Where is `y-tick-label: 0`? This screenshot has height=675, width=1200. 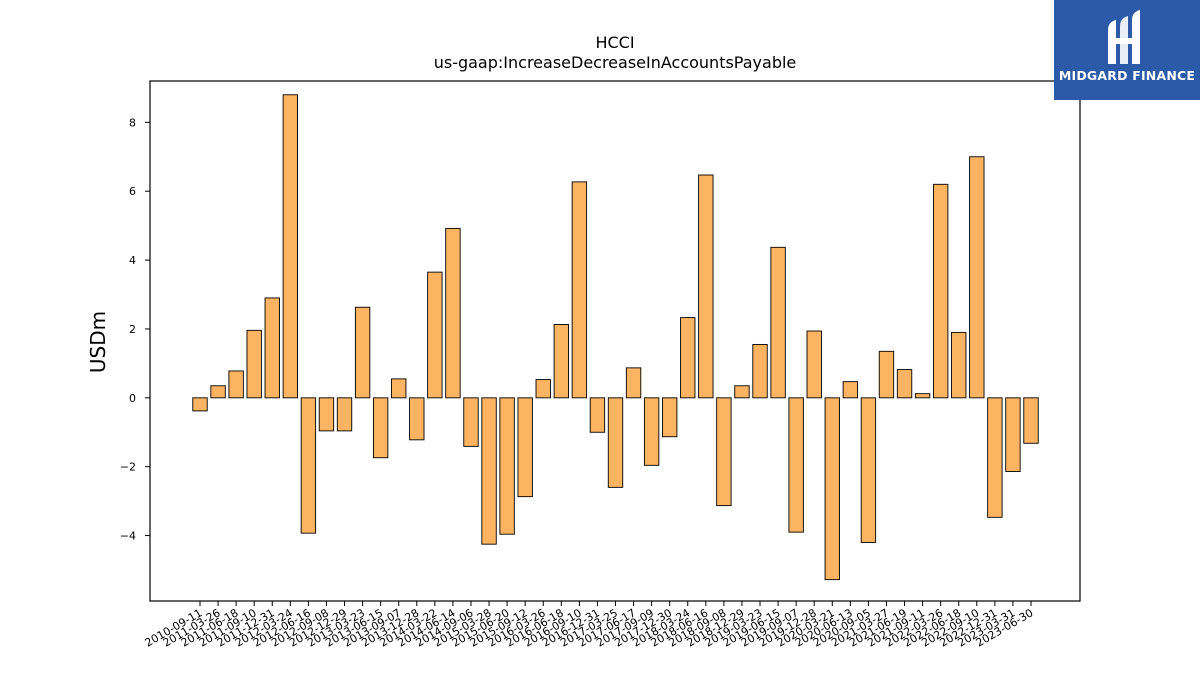 y-tick-label: 0 is located at coordinates (132, 398).